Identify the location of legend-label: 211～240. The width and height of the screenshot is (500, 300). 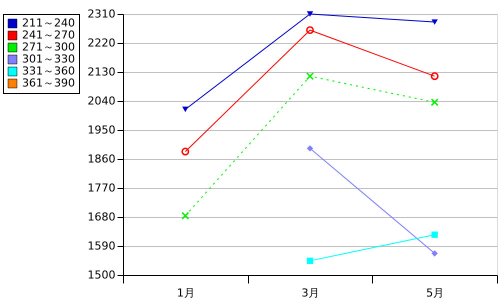
(48, 23).